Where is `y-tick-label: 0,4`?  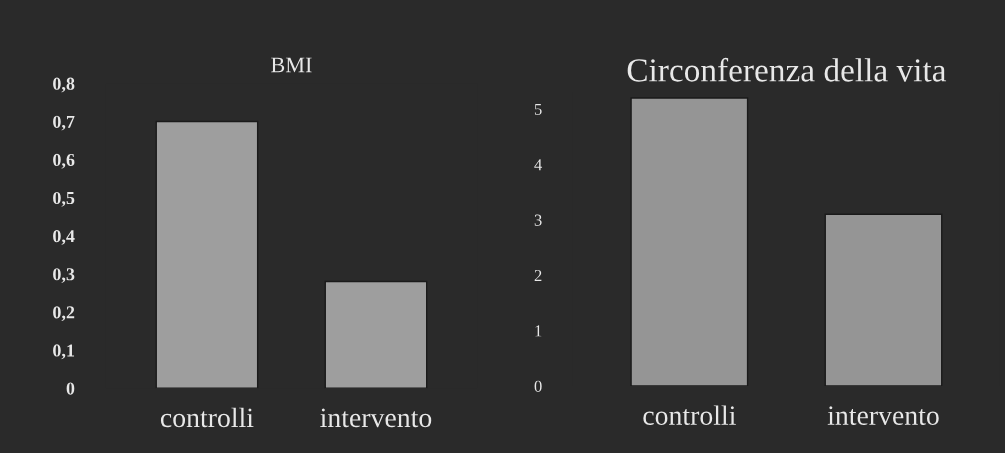 y-tick-label: 0,4 is located at coordinates (64, 237).